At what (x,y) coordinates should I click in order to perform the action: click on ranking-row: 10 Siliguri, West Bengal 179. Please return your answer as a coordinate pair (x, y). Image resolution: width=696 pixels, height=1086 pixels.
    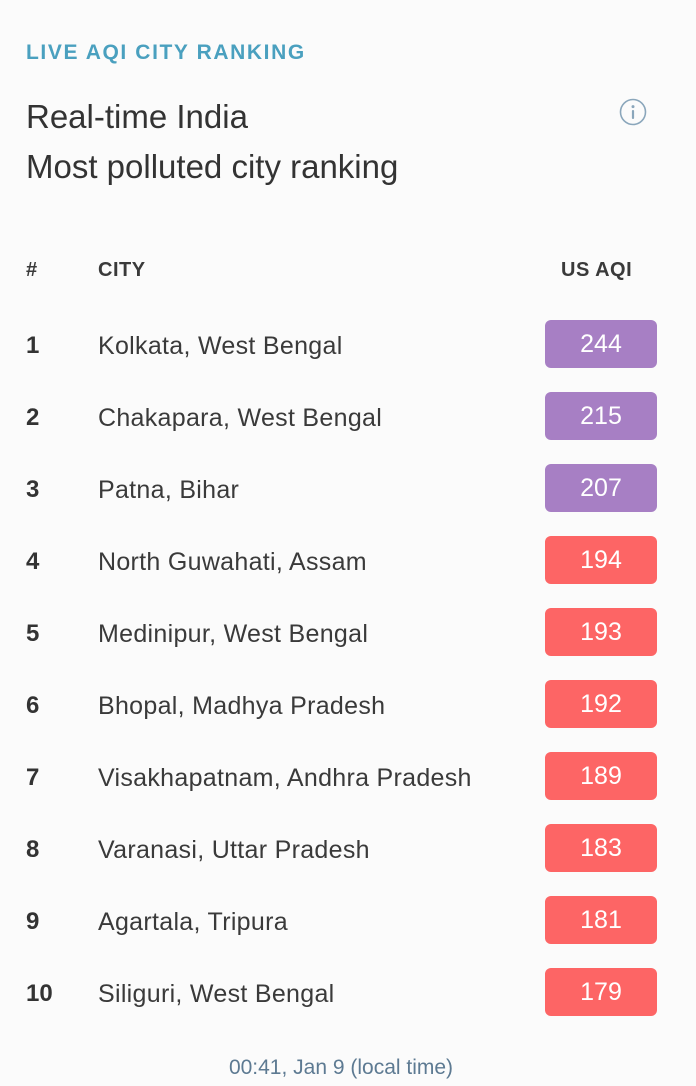
    Looking at the image, I should click on (348, 994).